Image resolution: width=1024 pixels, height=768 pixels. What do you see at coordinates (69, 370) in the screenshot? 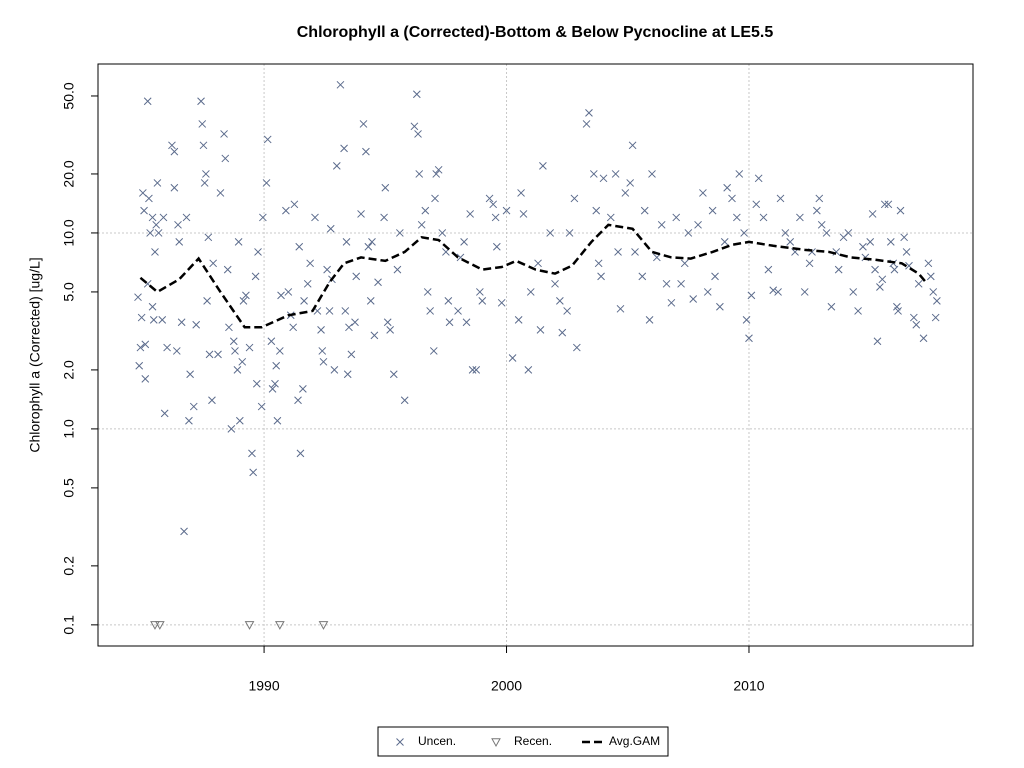
I see `y-tick-label: 2.0` at bounding box center [69, 370].